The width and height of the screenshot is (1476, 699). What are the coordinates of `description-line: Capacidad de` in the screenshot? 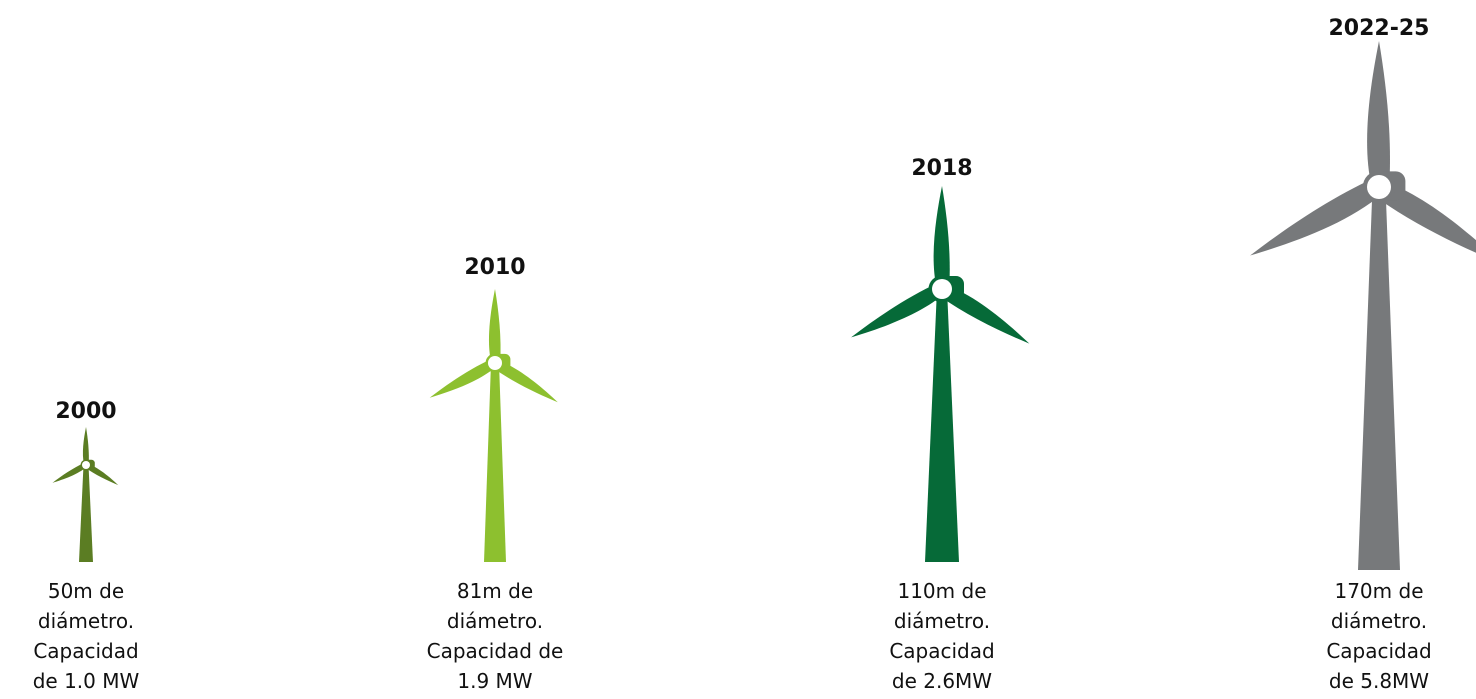 It's located at (495, 651).